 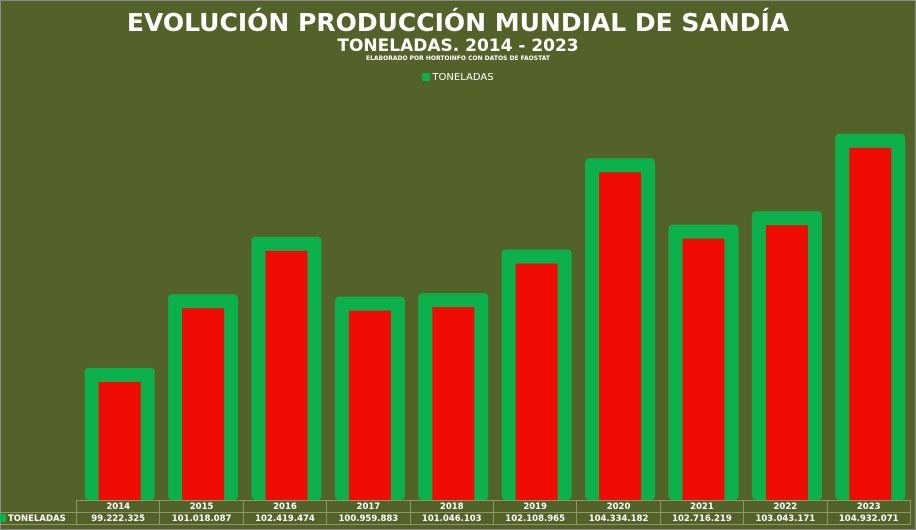 I want to click on legend-label: TONELADAS, so click(x=463, y=77).